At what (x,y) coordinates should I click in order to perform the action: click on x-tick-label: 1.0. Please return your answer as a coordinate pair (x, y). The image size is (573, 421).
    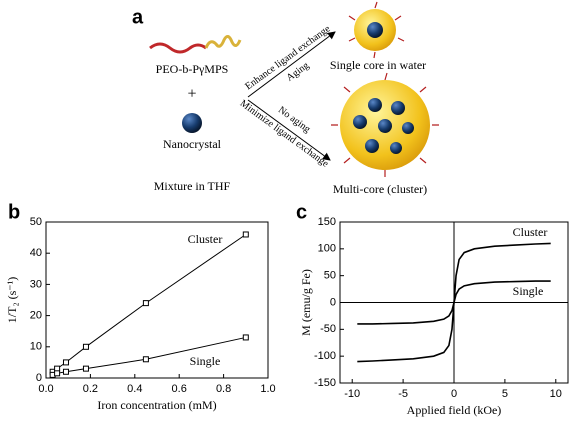
    Looking at the image, I should click on (267, 389).